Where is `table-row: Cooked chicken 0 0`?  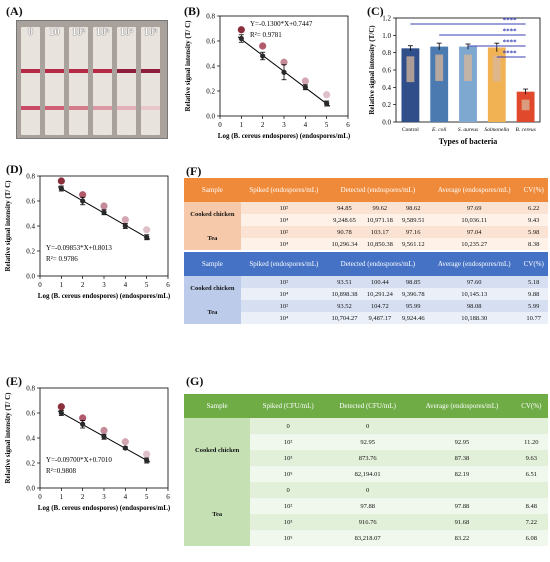
table-row: Cooked chicken 0 0 is located at coordinates (366, 450).